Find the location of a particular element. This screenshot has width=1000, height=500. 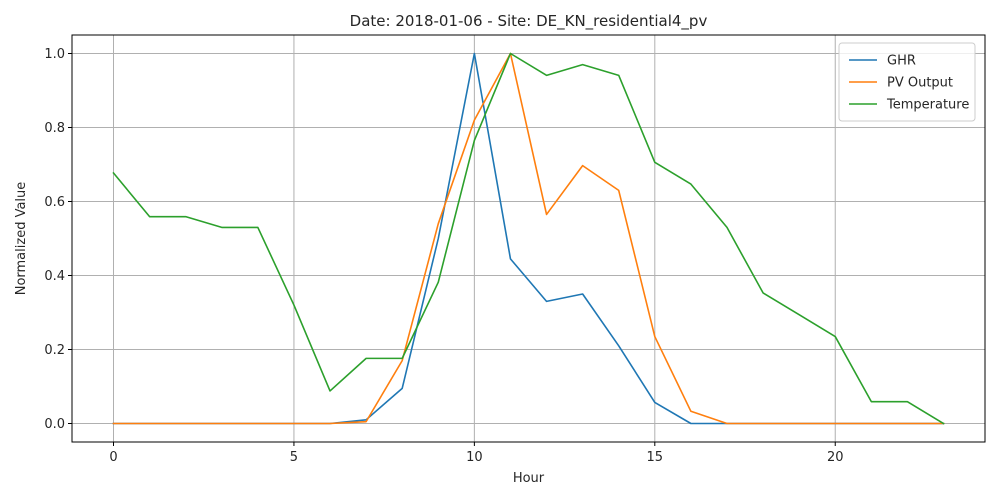

y-tick-label: 0.4 is located at coordinates (54, 276).